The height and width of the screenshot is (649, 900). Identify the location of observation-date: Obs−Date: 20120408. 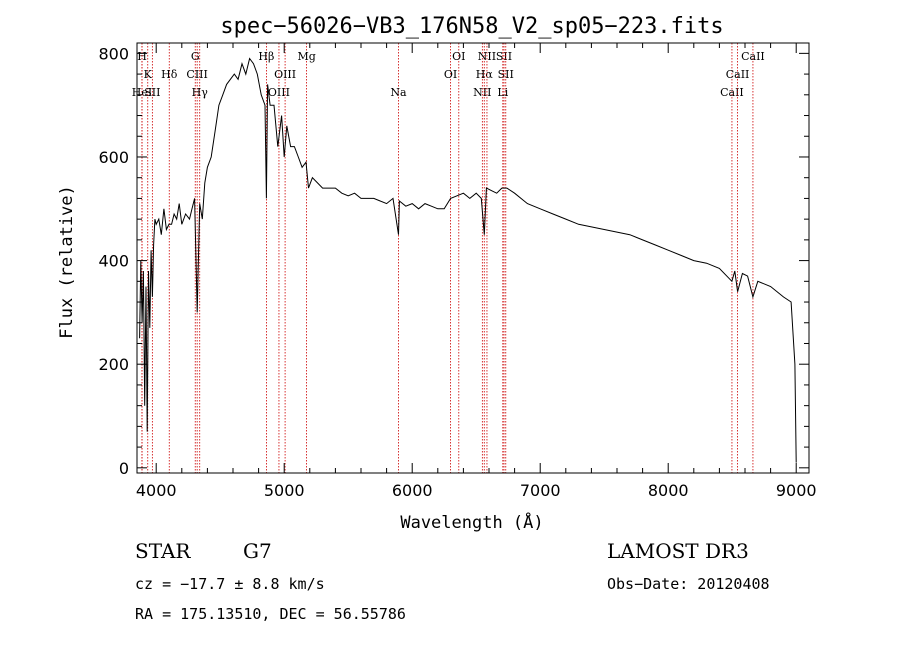
(688, 584).